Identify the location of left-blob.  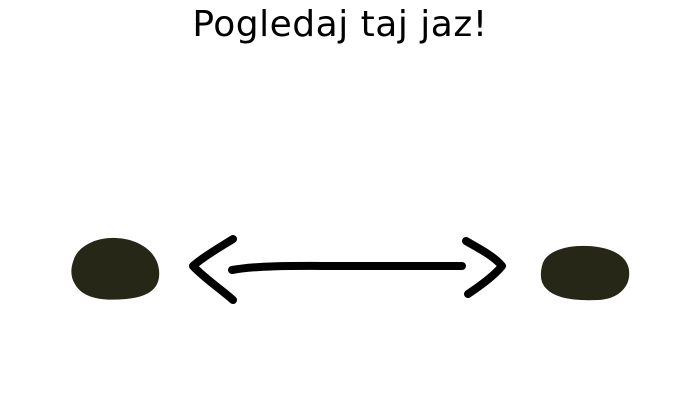
(115, 268).